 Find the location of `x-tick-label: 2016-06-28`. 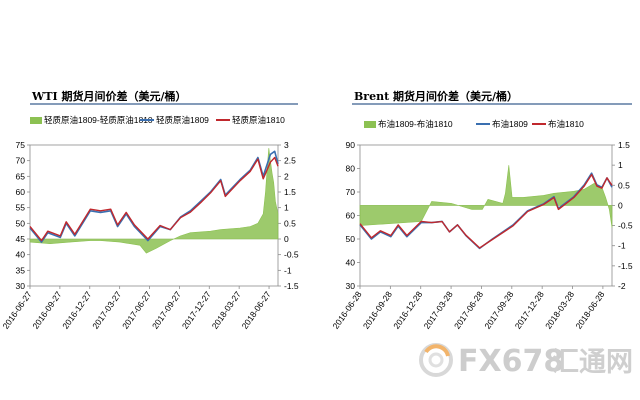

x-tick-label: 2016-06-28 is located at coordinates (347, 310).